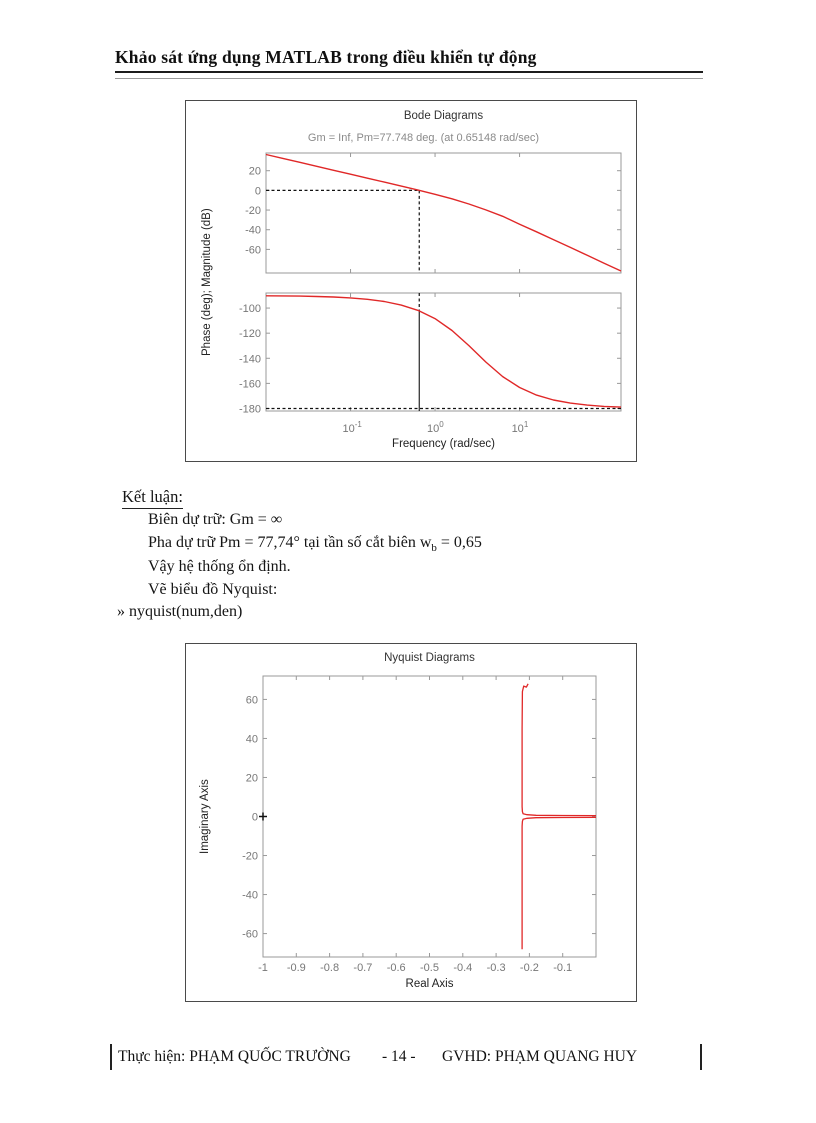 The image size is (816, 1123). What do you see at coordinates (562, 968) in the screenshot?
I see `real-tick-label: -0.1` at bounding box center [562, 968].